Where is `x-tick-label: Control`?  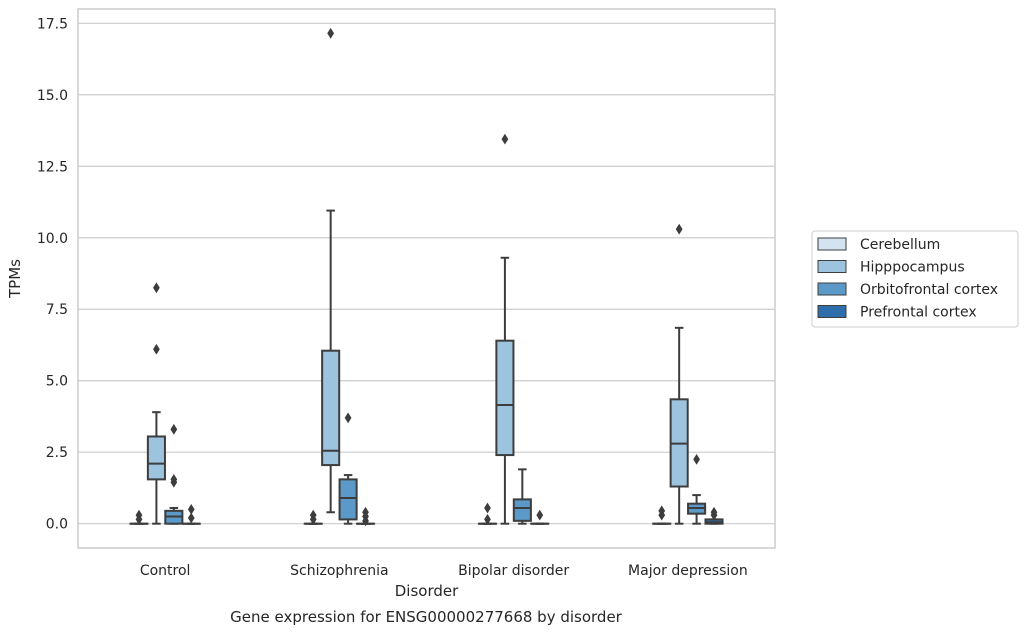 x-tick-label: Control is located at coordinates (165, 571).